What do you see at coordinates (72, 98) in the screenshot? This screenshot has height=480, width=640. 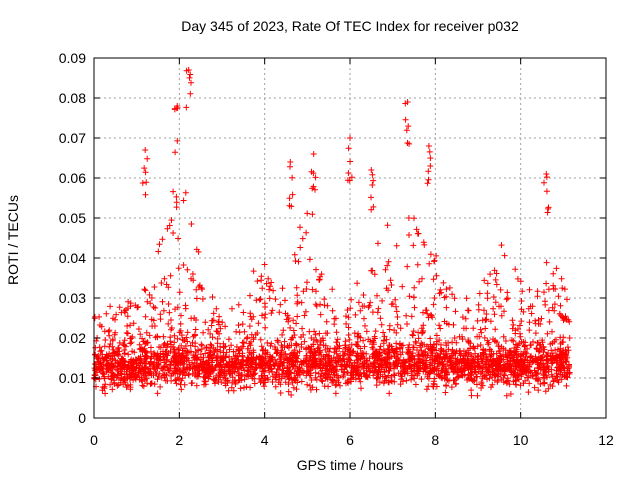 I see `y-tick-label: 0.08` at bounding box center [72, 98].